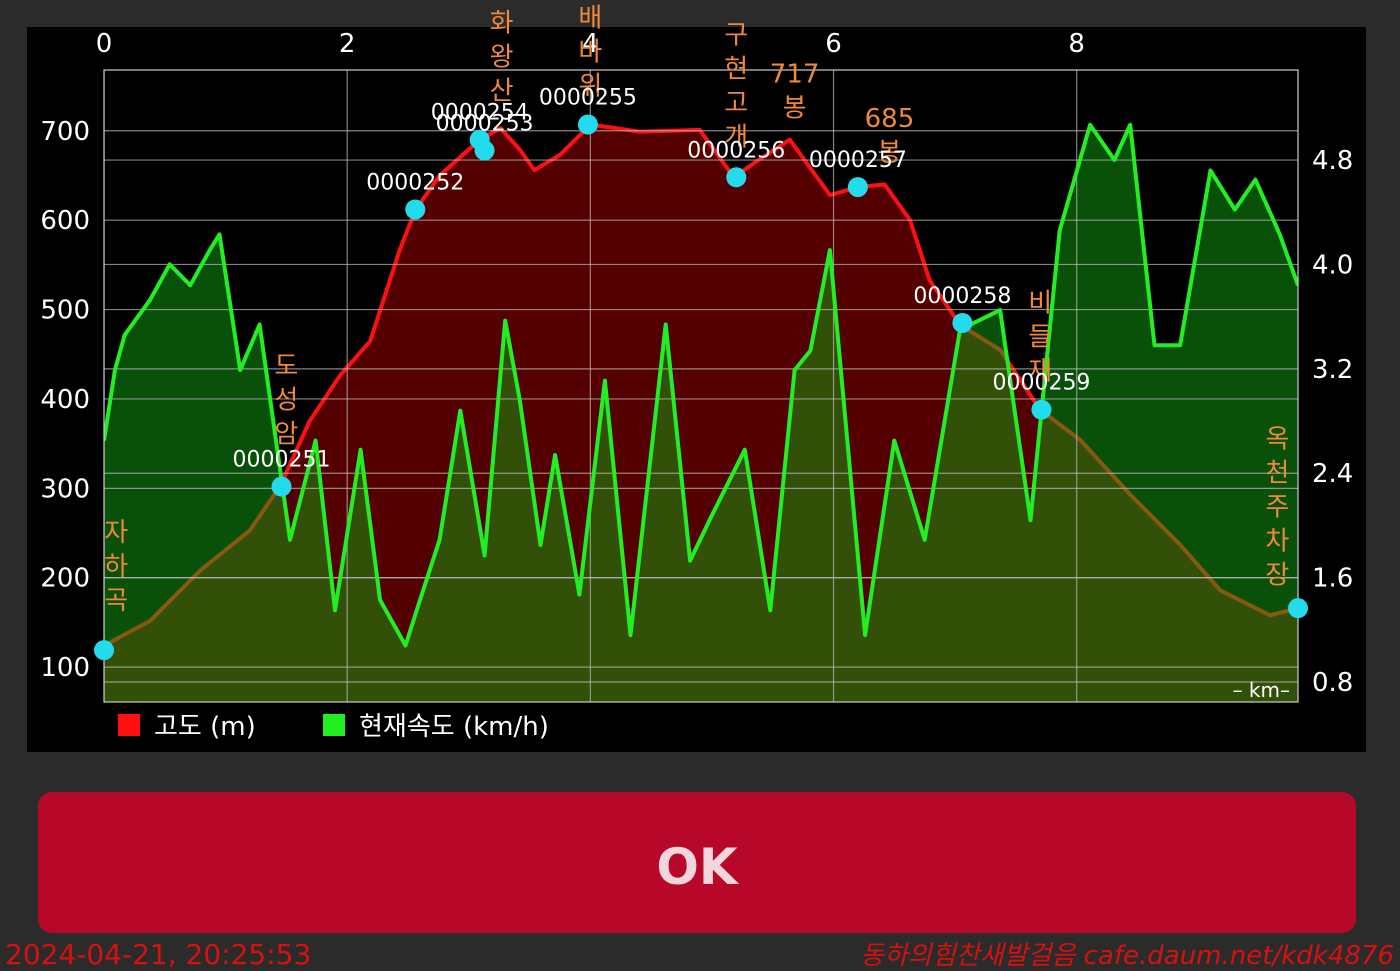 This screenshot has width=1400, height=971. Describe the element at coordinates (65, 579) in the screenshot. I see `y-tick-label: 200` at that location.